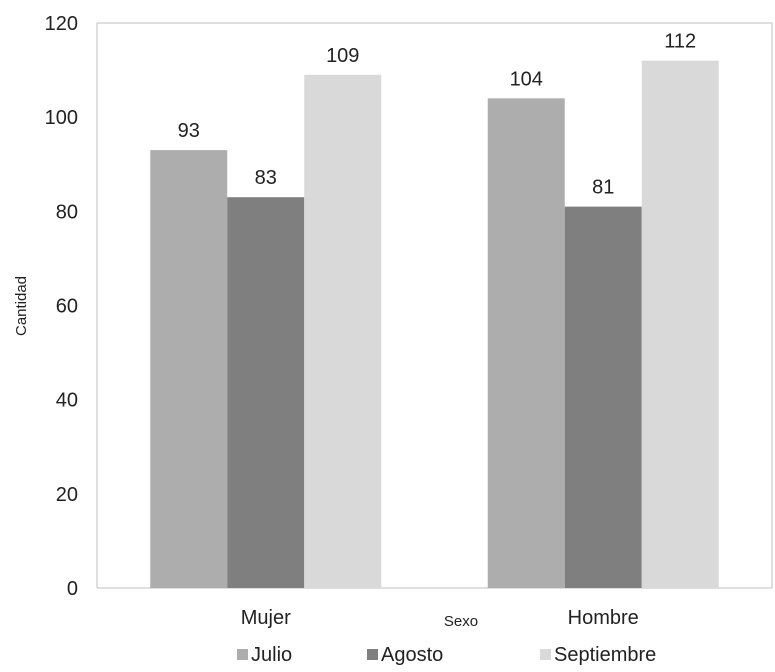 Image resolution: width=775 pixels, height=672 pixels. Describe the element at coordinates (372, 654) in the screenshot. I see `legend-swatch-agosto` at that location.